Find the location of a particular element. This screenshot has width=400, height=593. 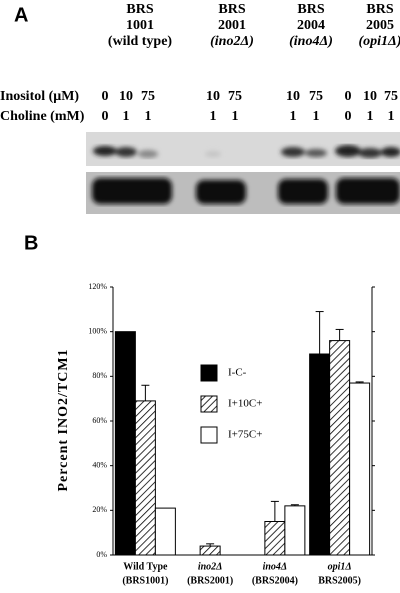

x-tick-label: (BRS2004) is located at coordinates (275, 580).